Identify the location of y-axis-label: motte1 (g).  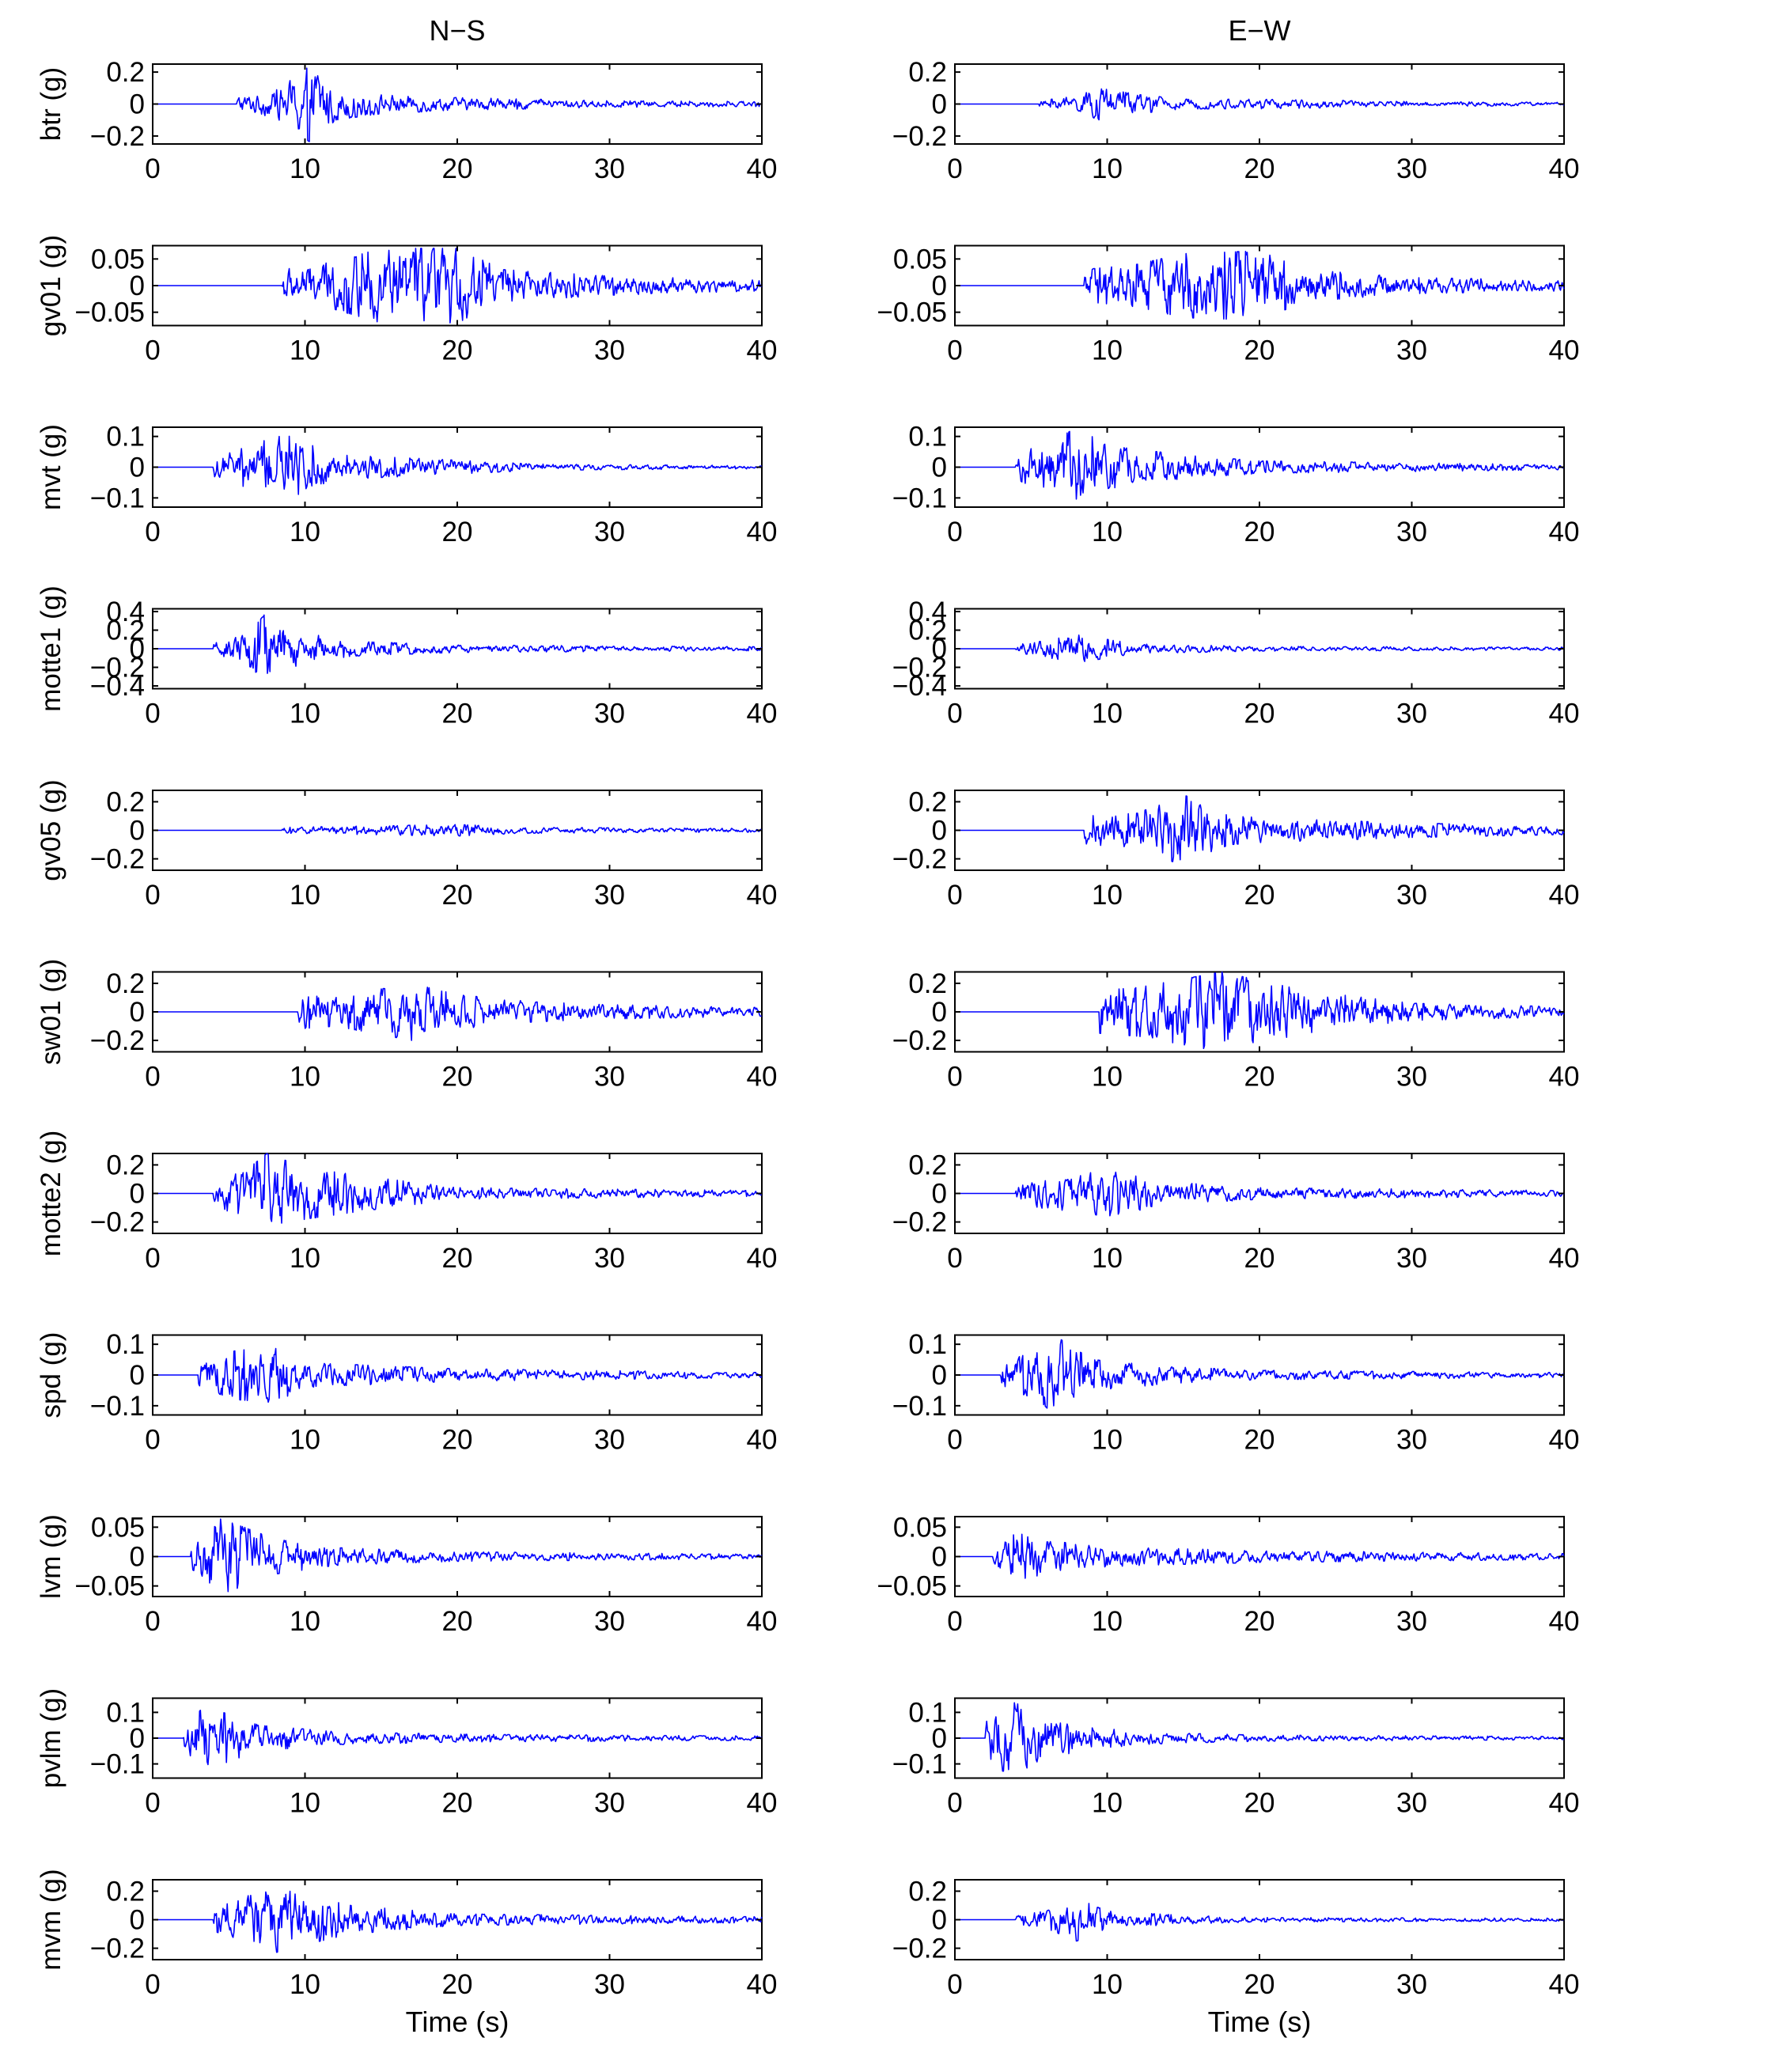
(51, 648).